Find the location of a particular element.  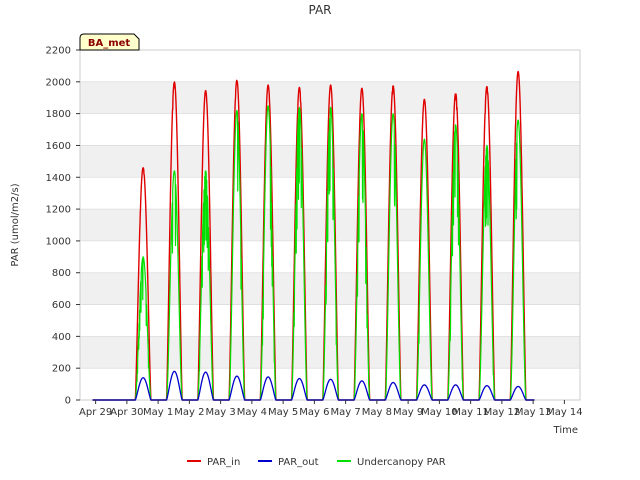

series-line-par-out is located at coordinates (313, 385).